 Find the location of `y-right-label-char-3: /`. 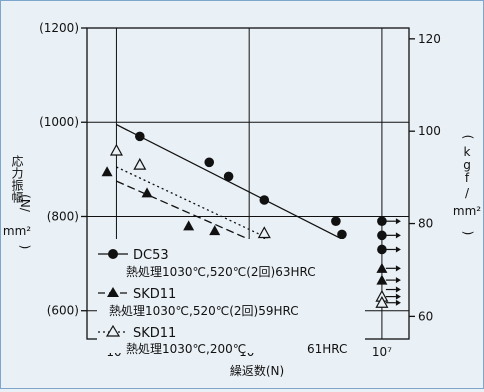

y-right-label-char-3: / is located at coordinates (467, 193).